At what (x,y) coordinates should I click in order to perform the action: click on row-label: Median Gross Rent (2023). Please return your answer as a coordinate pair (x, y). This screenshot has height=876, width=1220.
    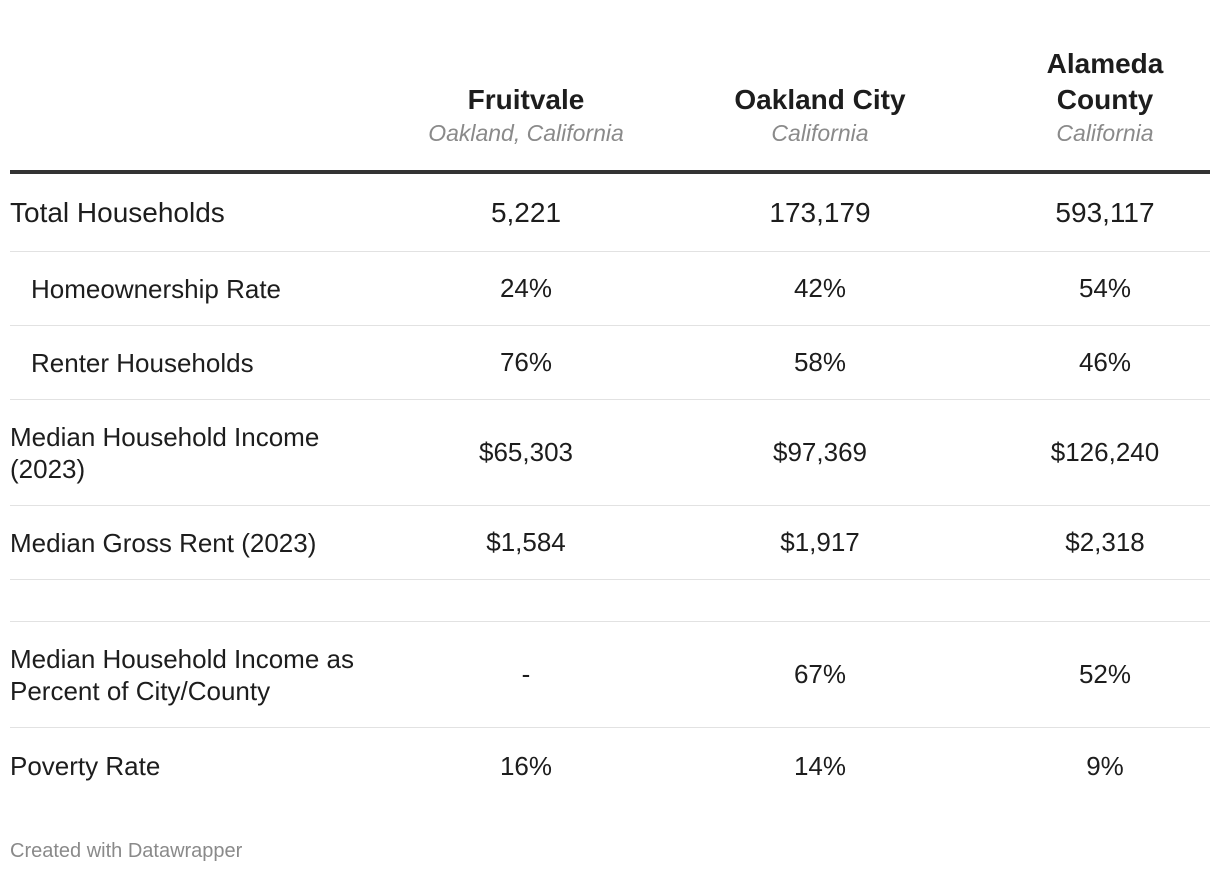
    Looking at the image, I should click on (163, 542).